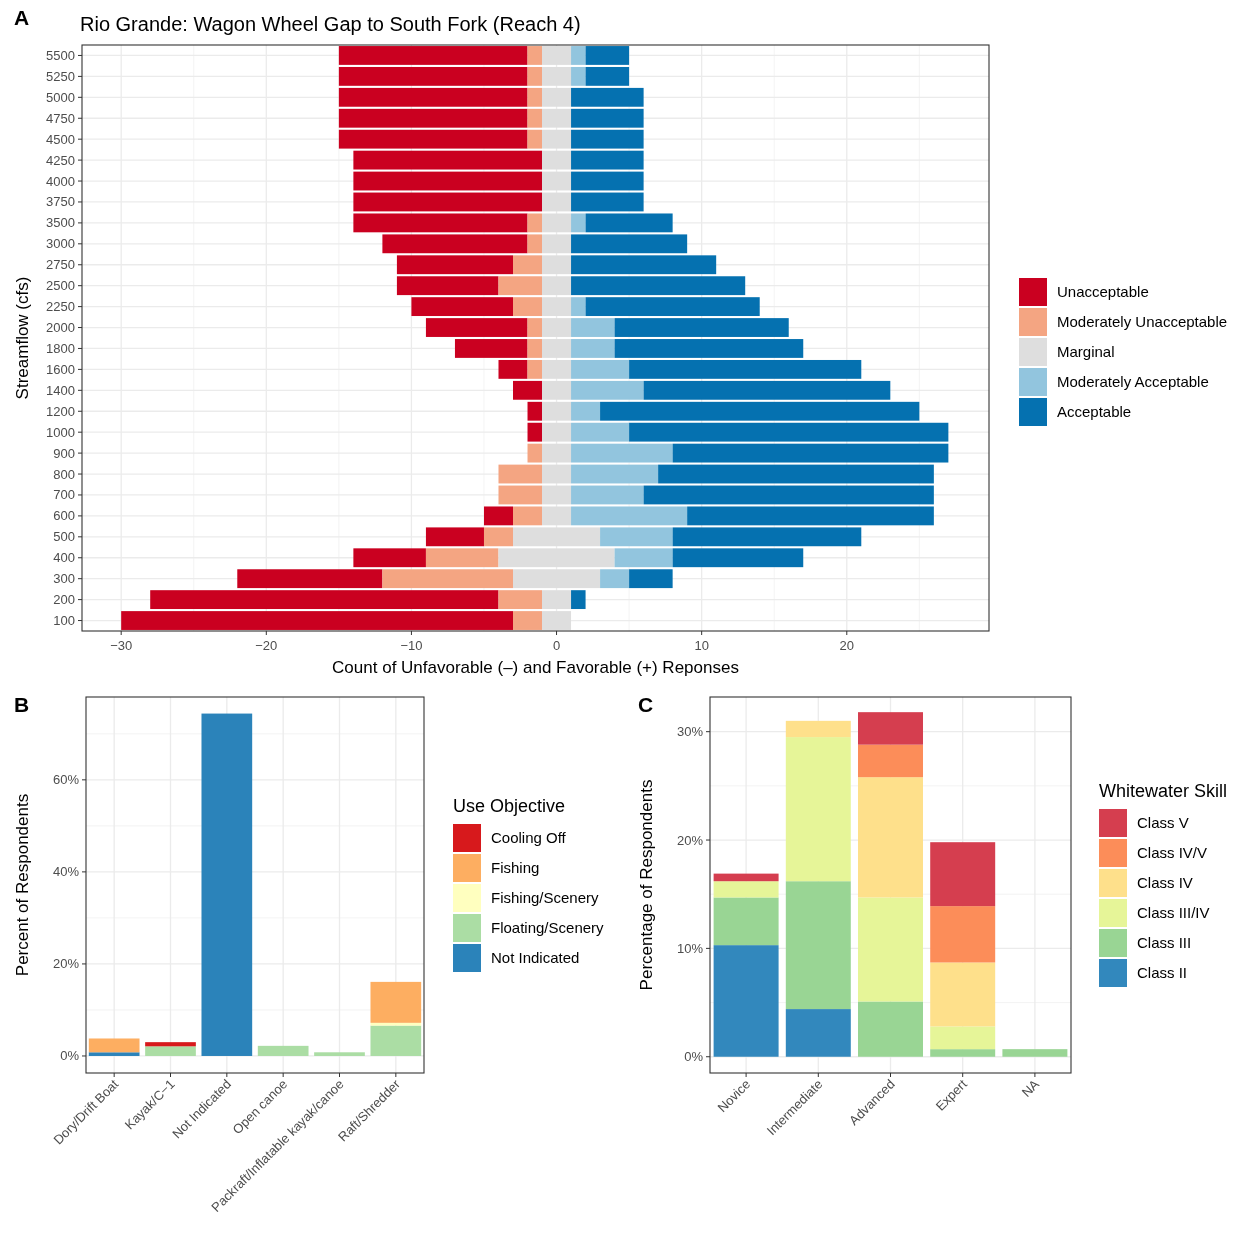  I want to click on y-tick-label: 3500, so click(60, 223).